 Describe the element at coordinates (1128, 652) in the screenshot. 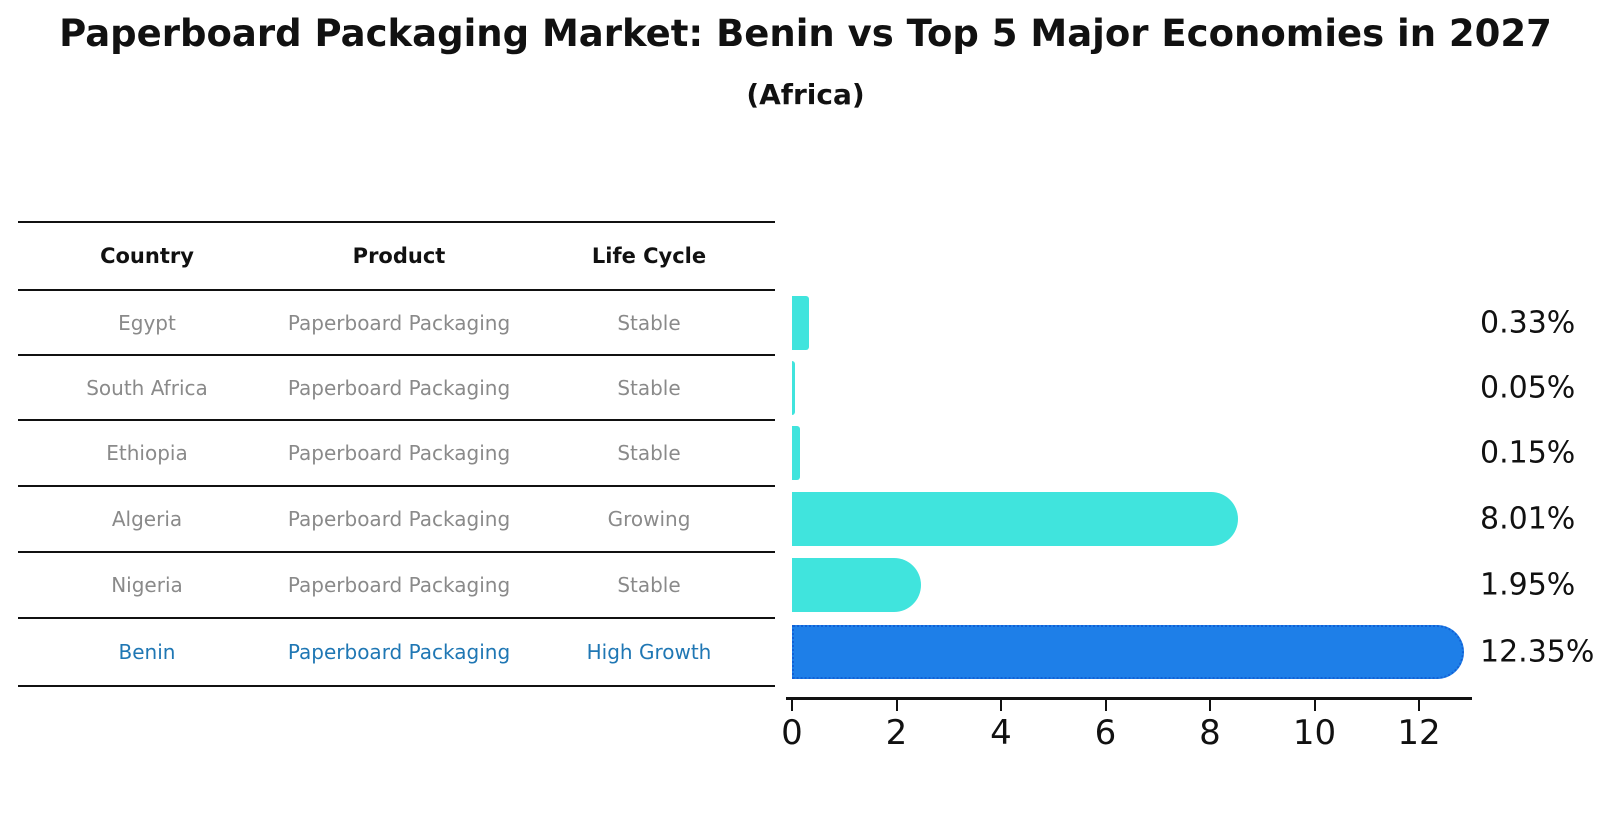

I see `bar-benin-highlighted` at that location.